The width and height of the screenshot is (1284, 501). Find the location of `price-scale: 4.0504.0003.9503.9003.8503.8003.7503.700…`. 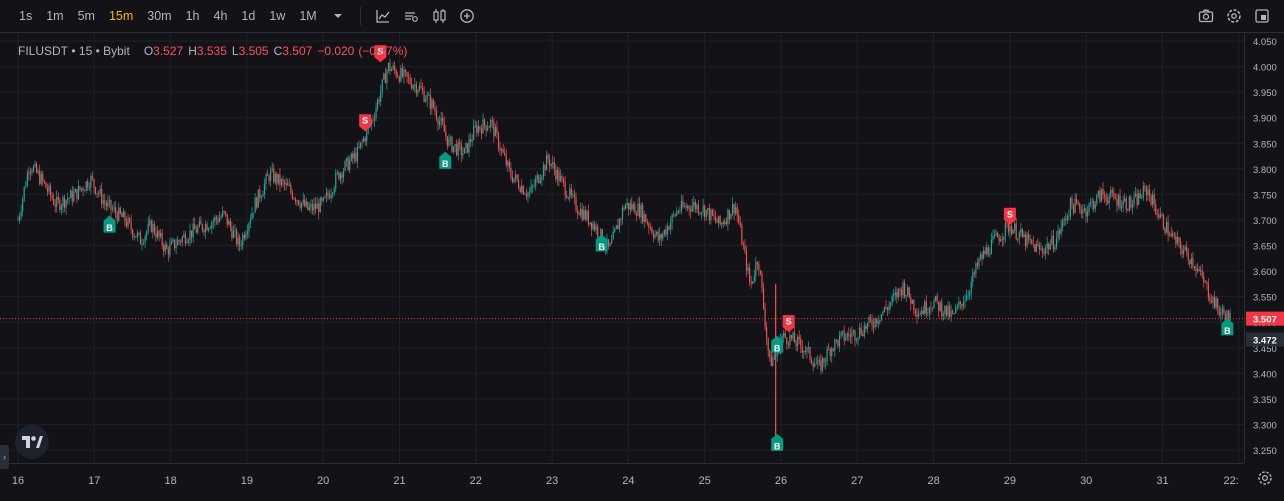

price-scale: 4.0504.0003.9503.9003.8503.8003.7503.700… is located at coordinates (1264, 248).